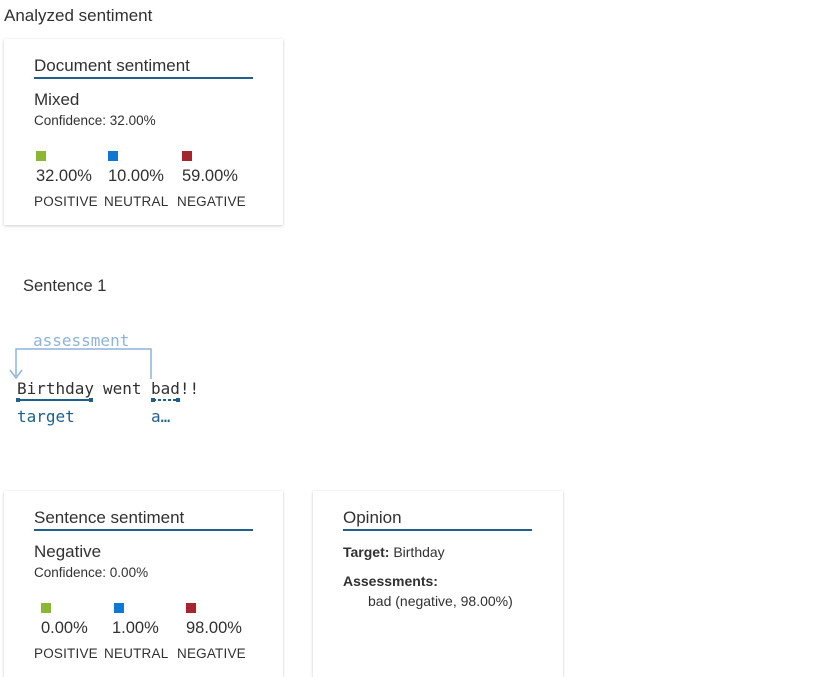  I want to click on negative-score: 59.00%, so click(210, 176).